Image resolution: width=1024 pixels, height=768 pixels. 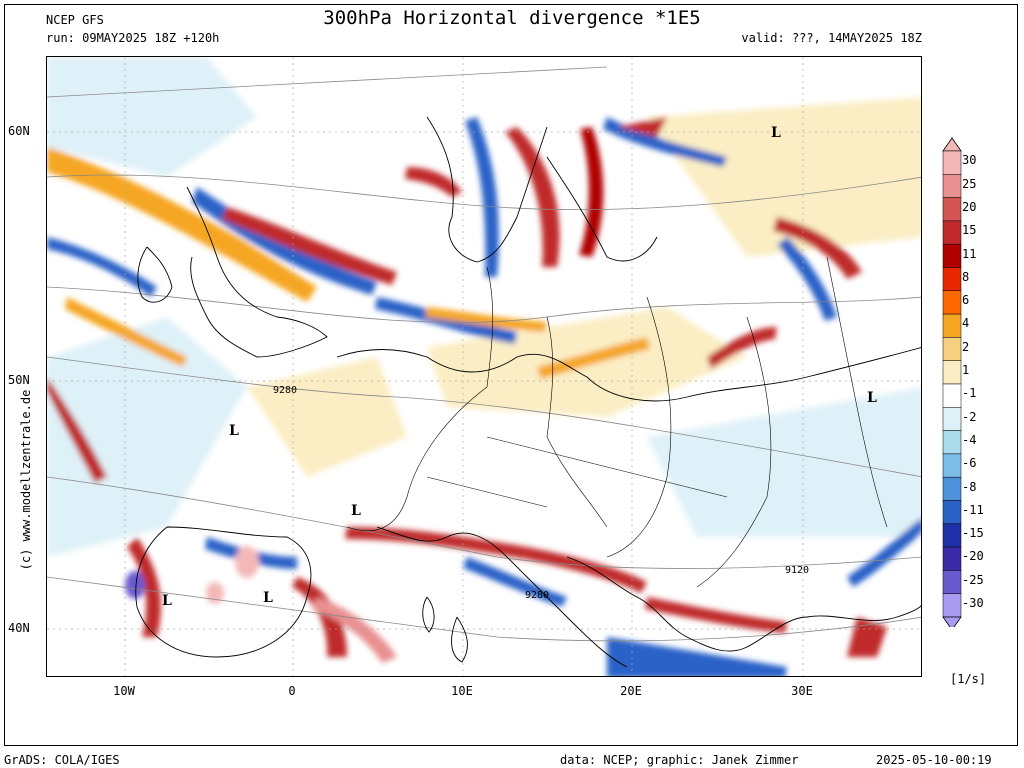 What do you see at coordinates (952, 621) in the screenshot?
I see `colorbar-bottom-triangle` at bounding box center [952, 621].